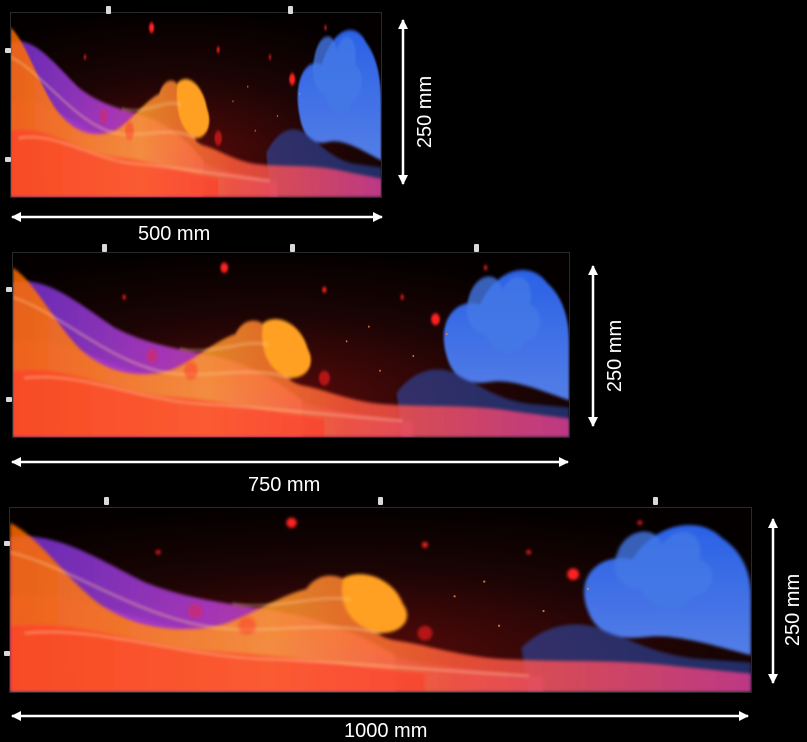 This screenshot has width=807, height=742. Describe the element at coordinates (793, 610) in the screenshot. I see `height-label-large: 250 mm` at that location.